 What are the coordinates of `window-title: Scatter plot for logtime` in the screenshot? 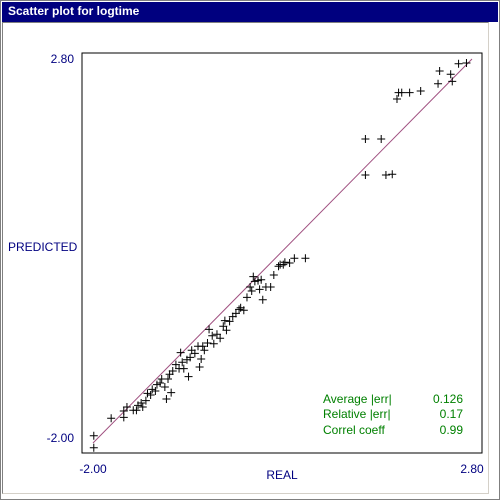 It's located at (74, 11).